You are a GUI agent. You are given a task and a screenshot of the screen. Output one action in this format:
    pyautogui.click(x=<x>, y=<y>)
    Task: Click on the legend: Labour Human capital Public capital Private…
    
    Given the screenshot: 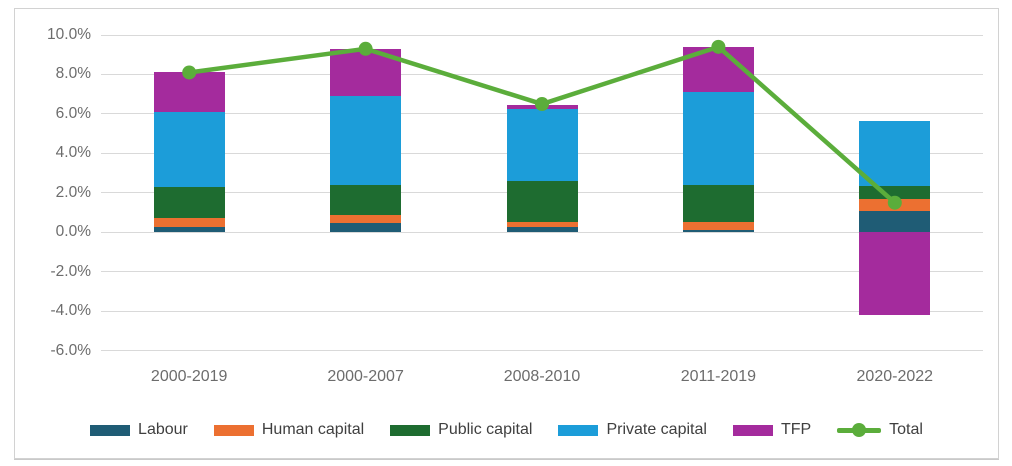 What is the action you would take?
    pyautogui.click(x=506, y=430)
    